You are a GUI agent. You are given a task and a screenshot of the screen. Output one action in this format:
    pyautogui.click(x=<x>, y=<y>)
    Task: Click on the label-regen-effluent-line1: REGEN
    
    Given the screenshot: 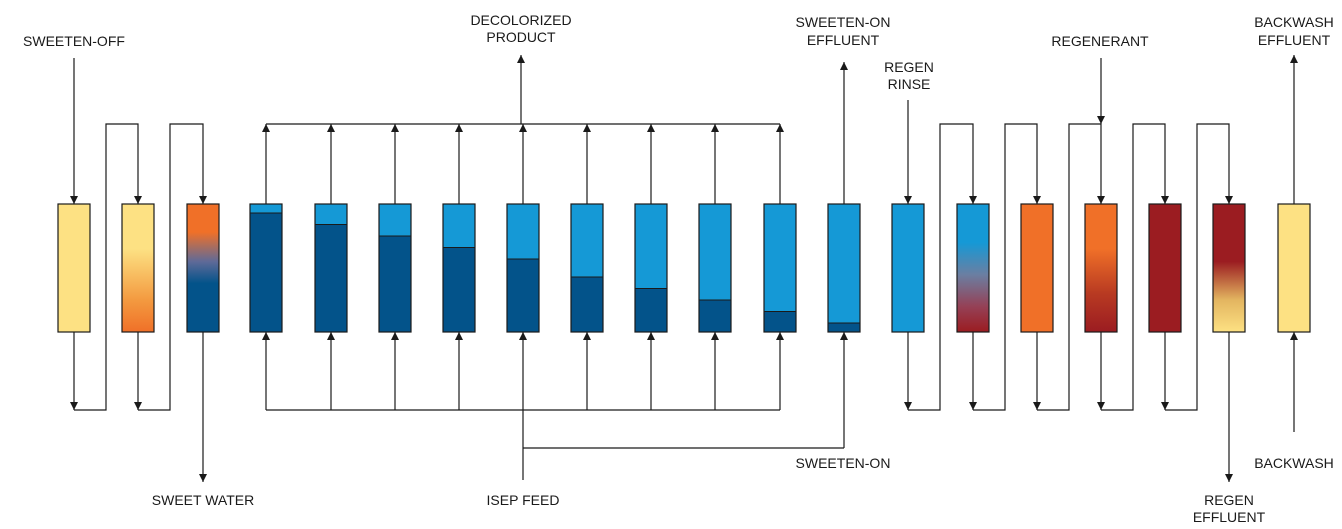 What is the action you would take?
    pyautogui.click(x=1229, y=500)
    